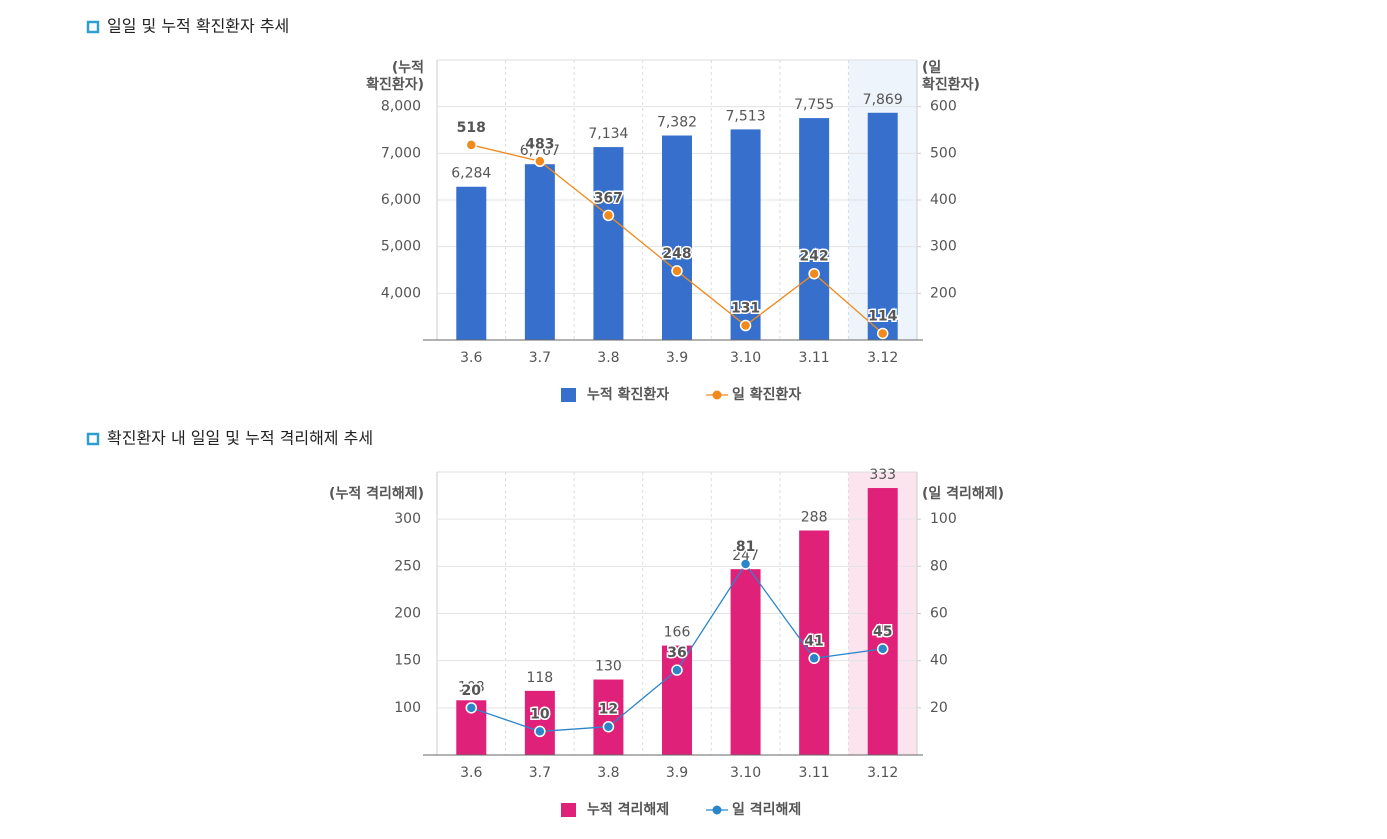 Image resolution: width=1387 pixels, height=839 pixels. What do you see at coordinates (401, 153) in the screenshot?
I see `y-tick-label: 7,000` at bounding box center [401, 153].